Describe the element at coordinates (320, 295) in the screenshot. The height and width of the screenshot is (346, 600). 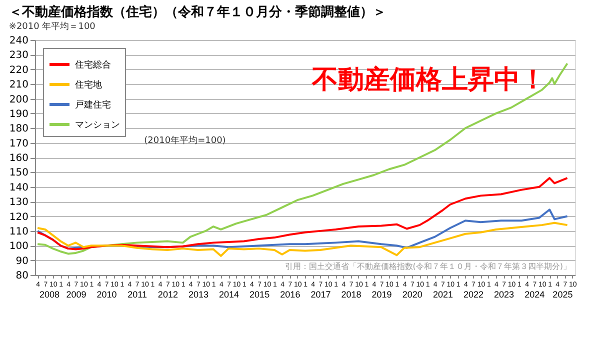
I see `x2-tick-label: 2017` at that location.